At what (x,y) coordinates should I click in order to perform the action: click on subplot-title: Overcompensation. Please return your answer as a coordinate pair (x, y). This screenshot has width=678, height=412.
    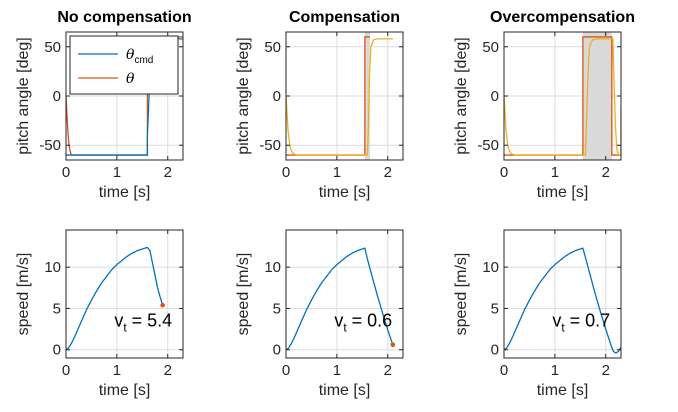
    Looking at the image, I should click on (562, 17).